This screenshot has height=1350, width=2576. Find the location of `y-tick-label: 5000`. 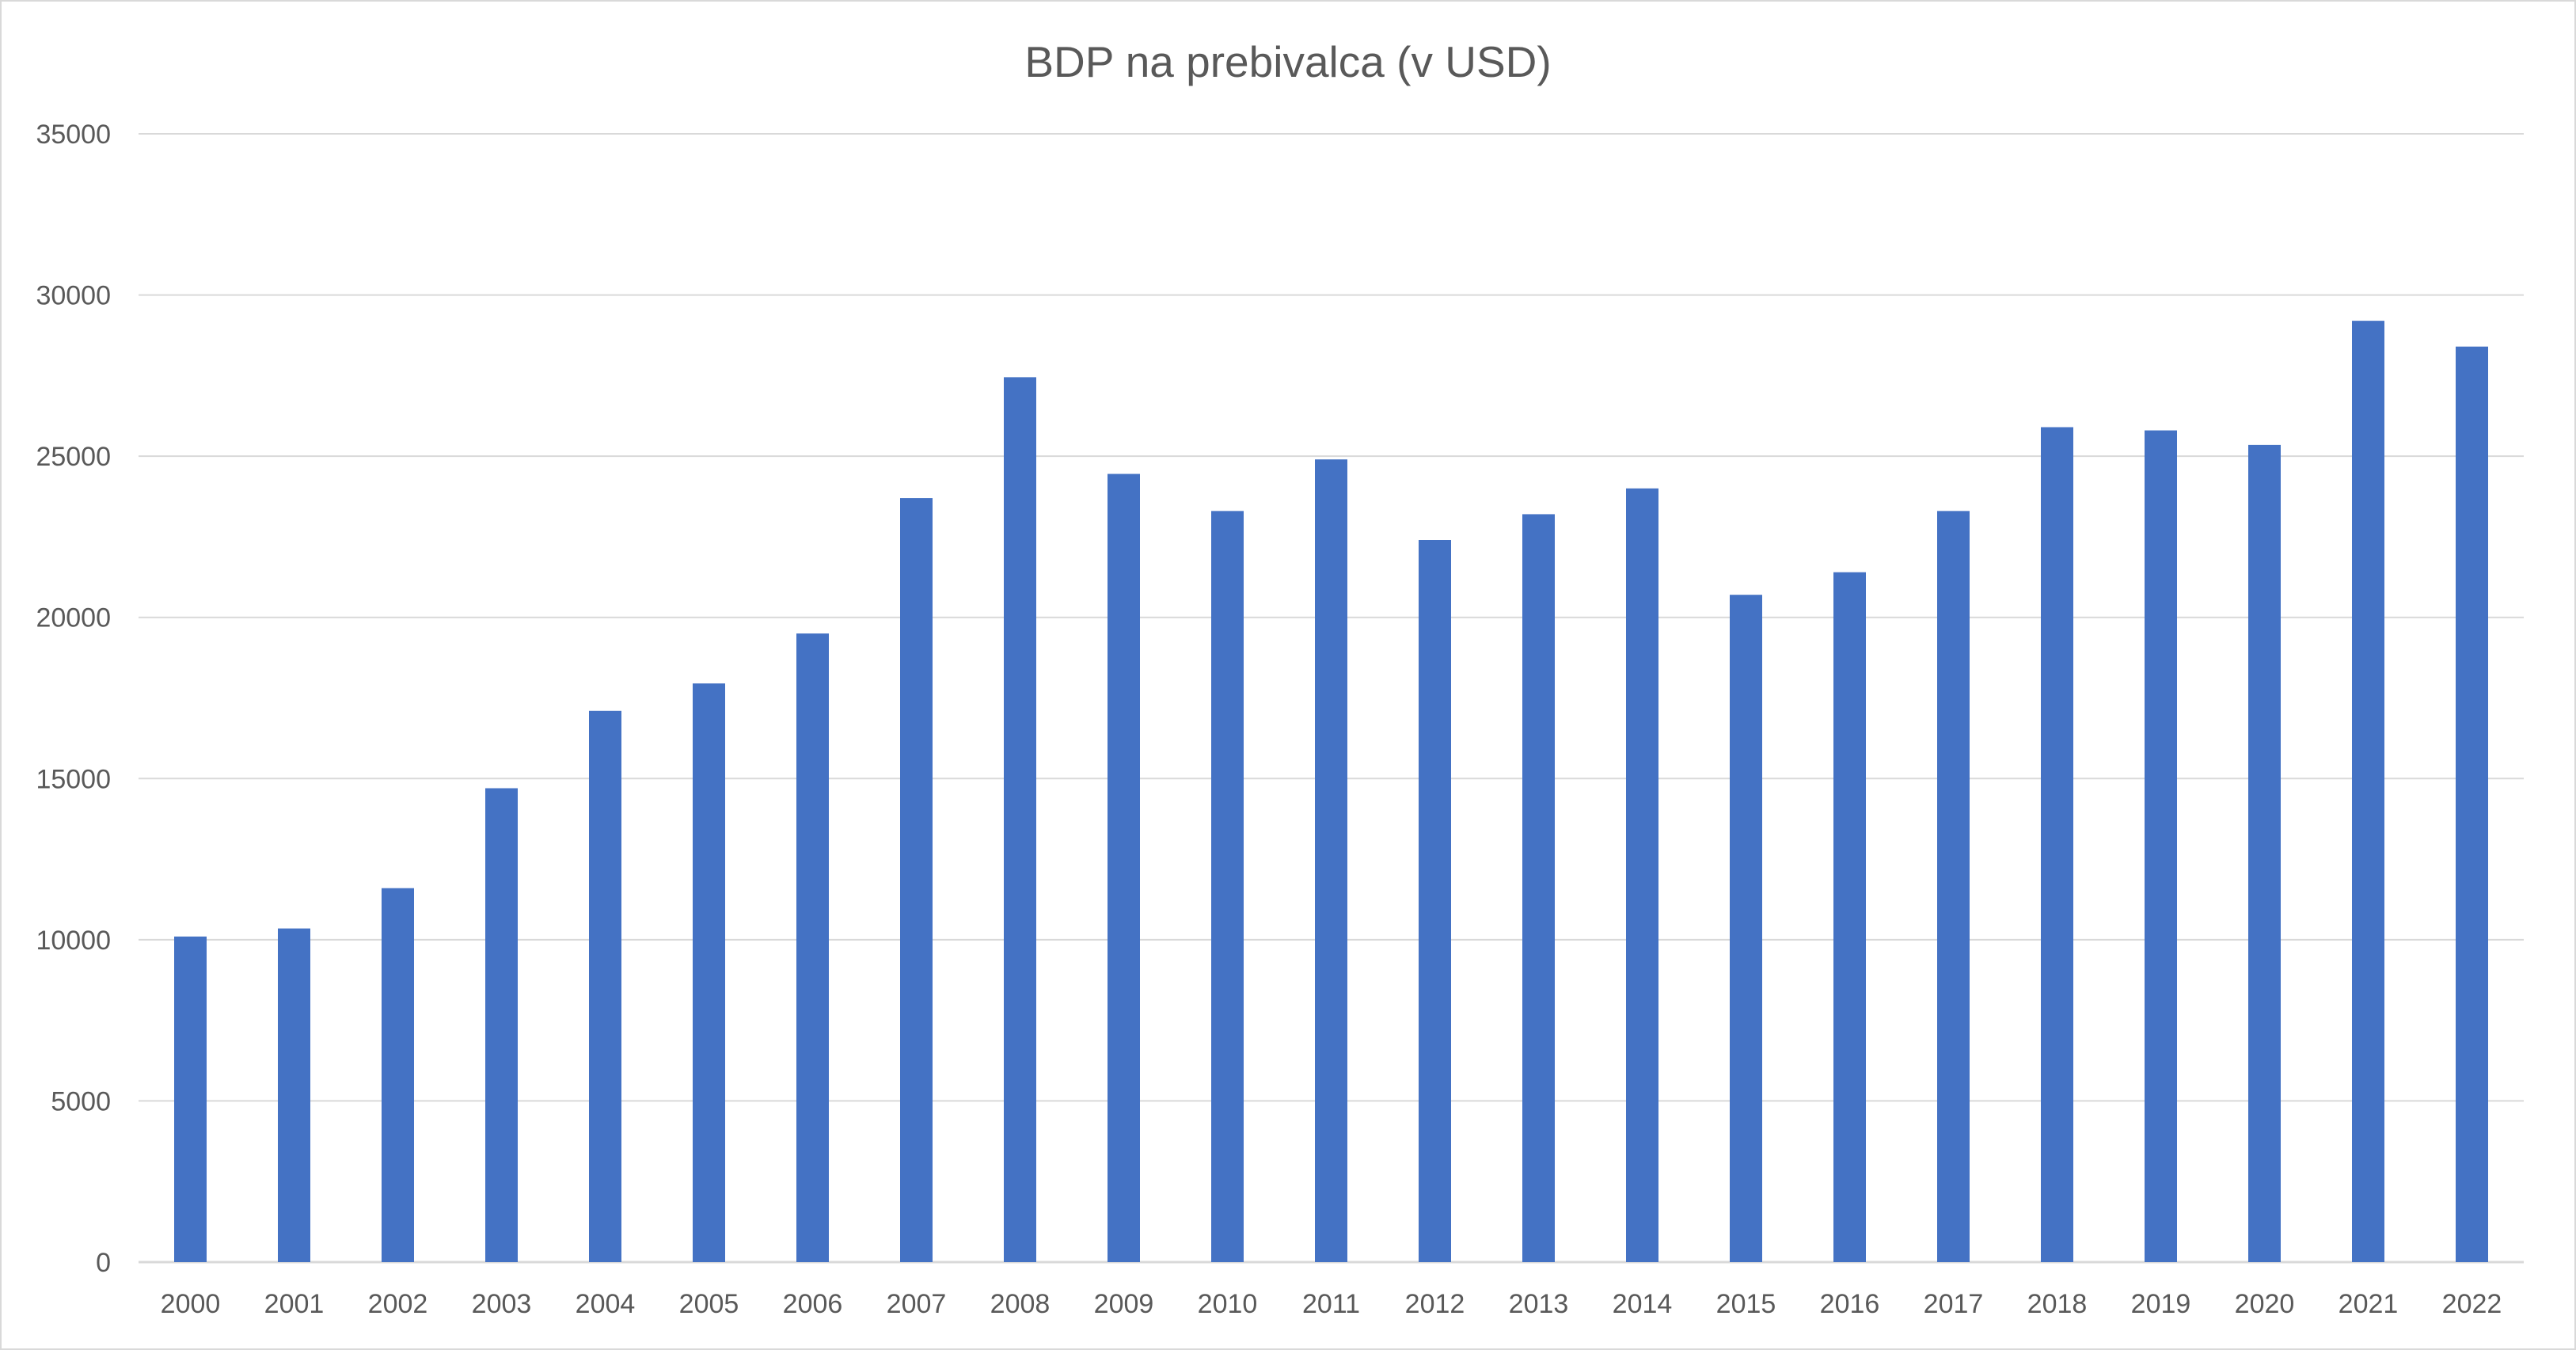

y-tick-label: 5000 is located at coordinates (81, 1101).